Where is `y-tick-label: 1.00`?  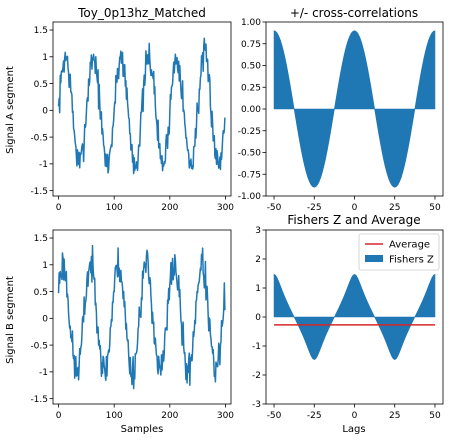
y-tick-label: 1.00 is located at coordinates (251, 23).